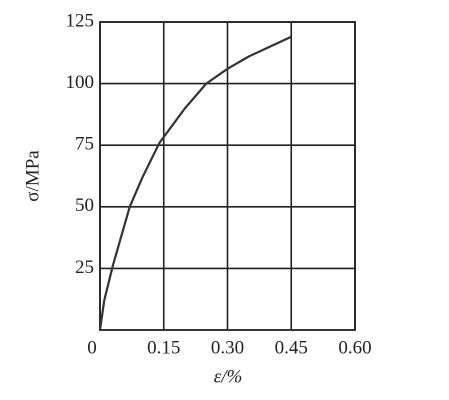 The height and width of the screenshot is (400, 449). I want to click on x-tick-label: 0.60, so click(354, 347).